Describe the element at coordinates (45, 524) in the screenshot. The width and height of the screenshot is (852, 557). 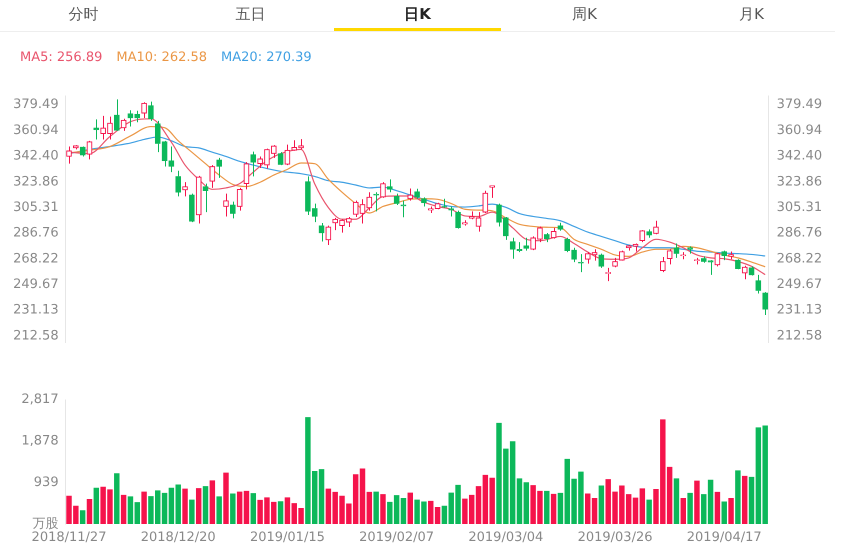
I see `y-tick-label: 万股` at that location.